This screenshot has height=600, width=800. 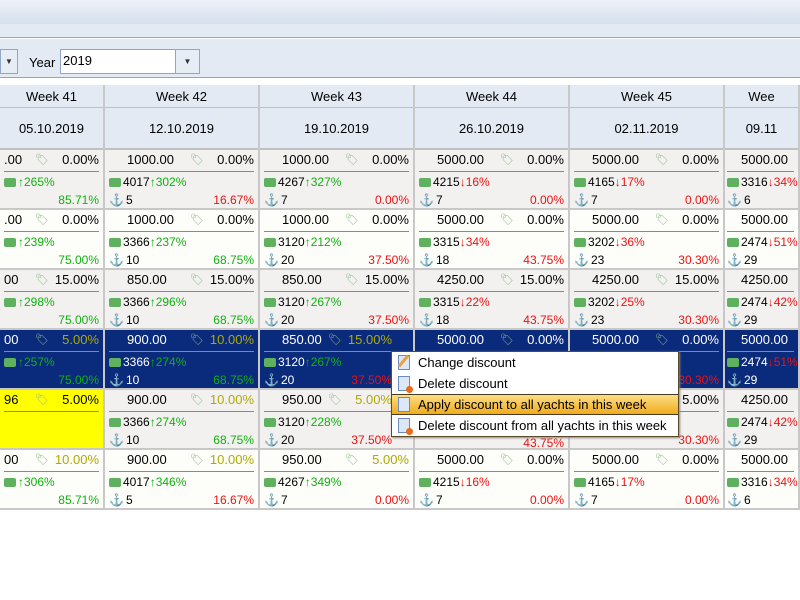 What do you see at coordinates (535, 362) in the screenshot?
I see `menu-item: Change discount` at bounding box center [535, 362].